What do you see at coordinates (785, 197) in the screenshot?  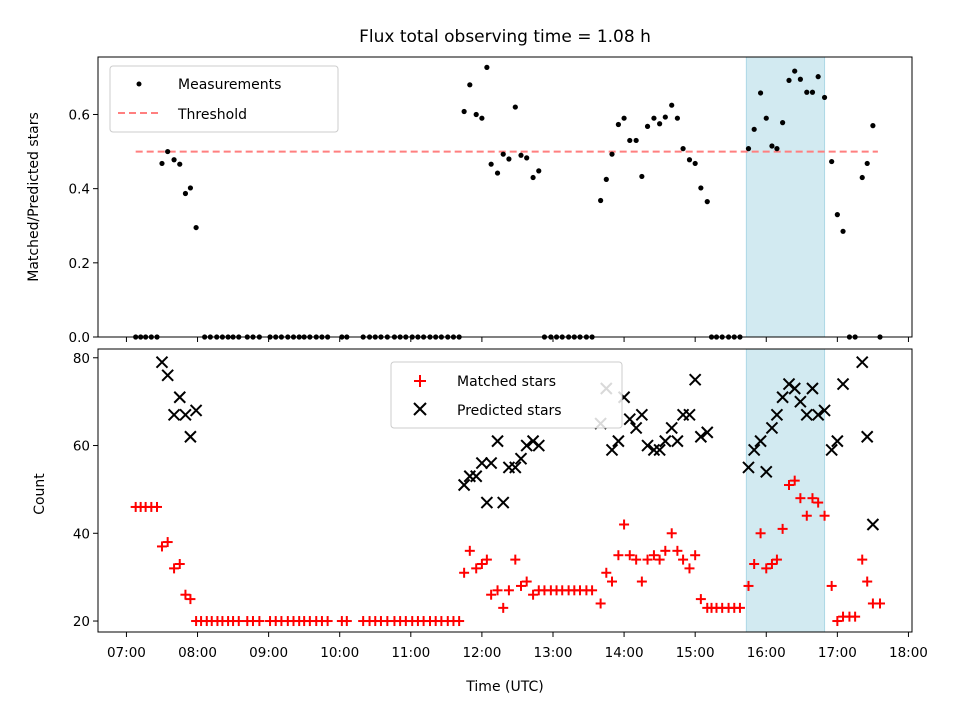 I see `shaded-band-top` at bounding box center [785, 197].